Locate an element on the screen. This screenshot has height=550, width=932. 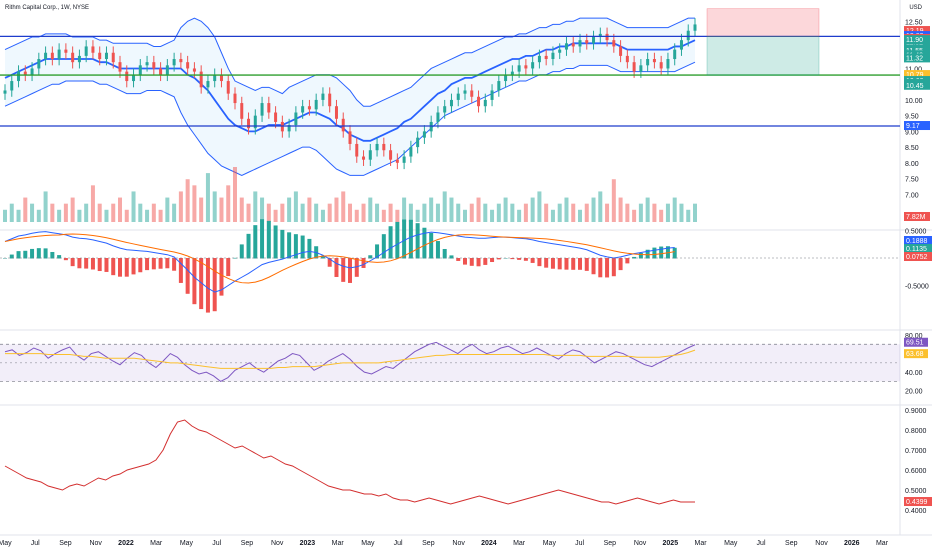
lower-label-box is located at coordinates (918, 502).